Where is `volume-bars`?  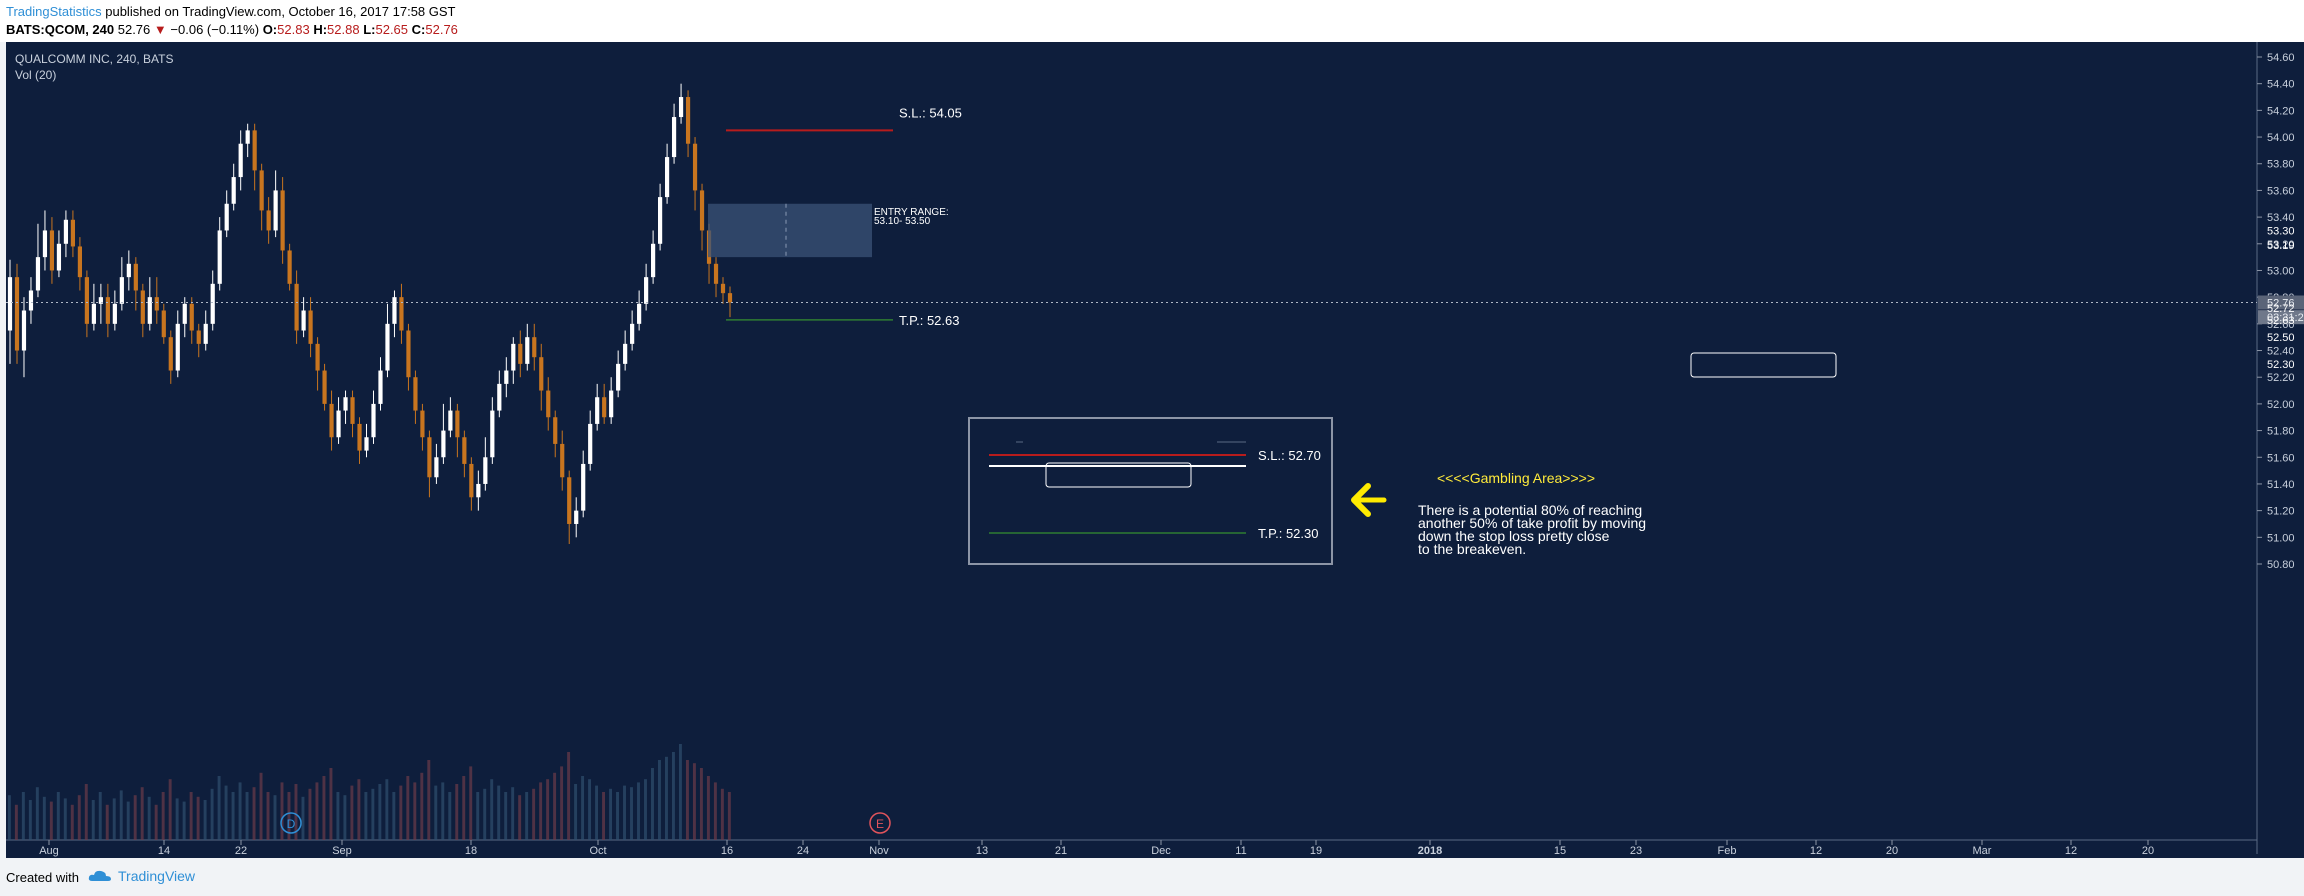 volume-bars is located at coordinates (369, 792).